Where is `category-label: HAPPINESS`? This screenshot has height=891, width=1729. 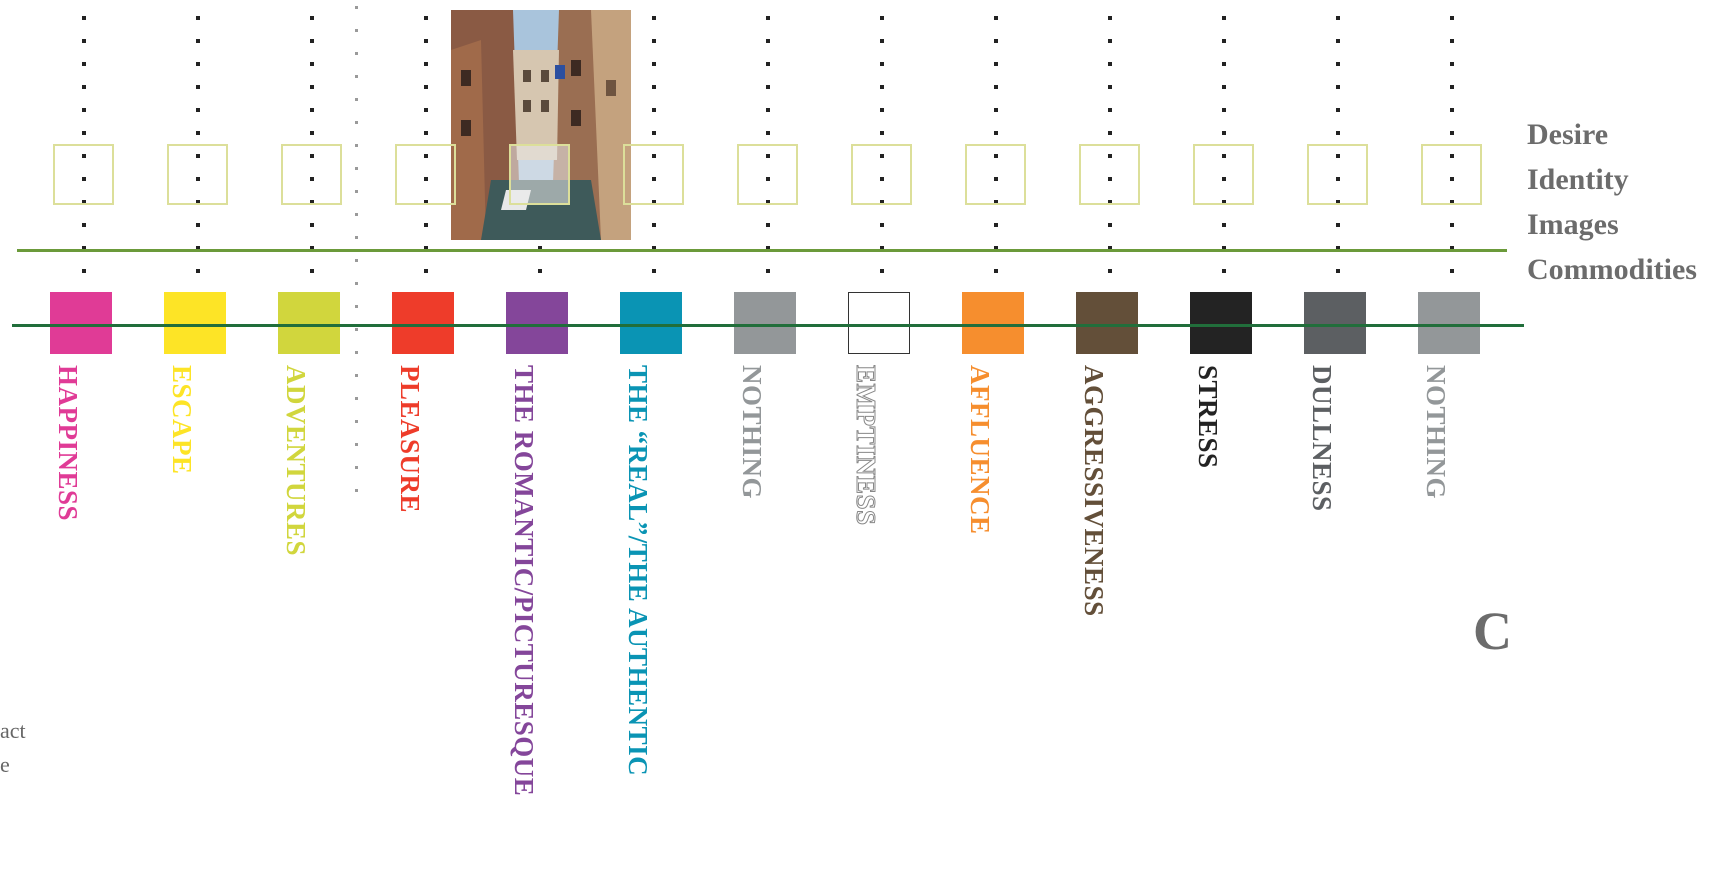 category-label: HAPPINESS is located at coordinates (68, 443).